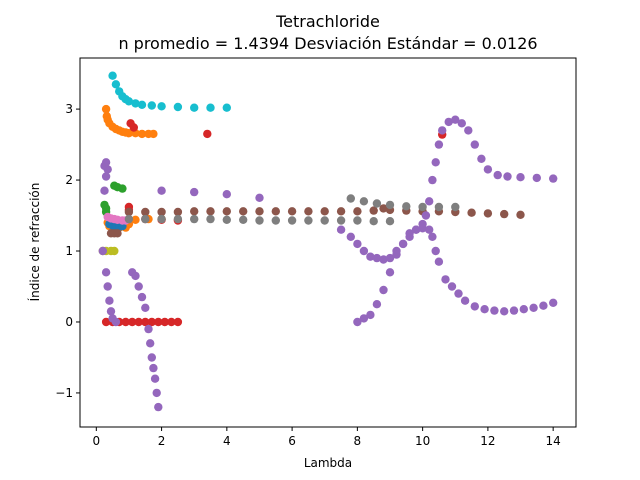 The width and height of the screenshot is (640, 480). I want to click on x-tick-label: 6, so click(292, 441).